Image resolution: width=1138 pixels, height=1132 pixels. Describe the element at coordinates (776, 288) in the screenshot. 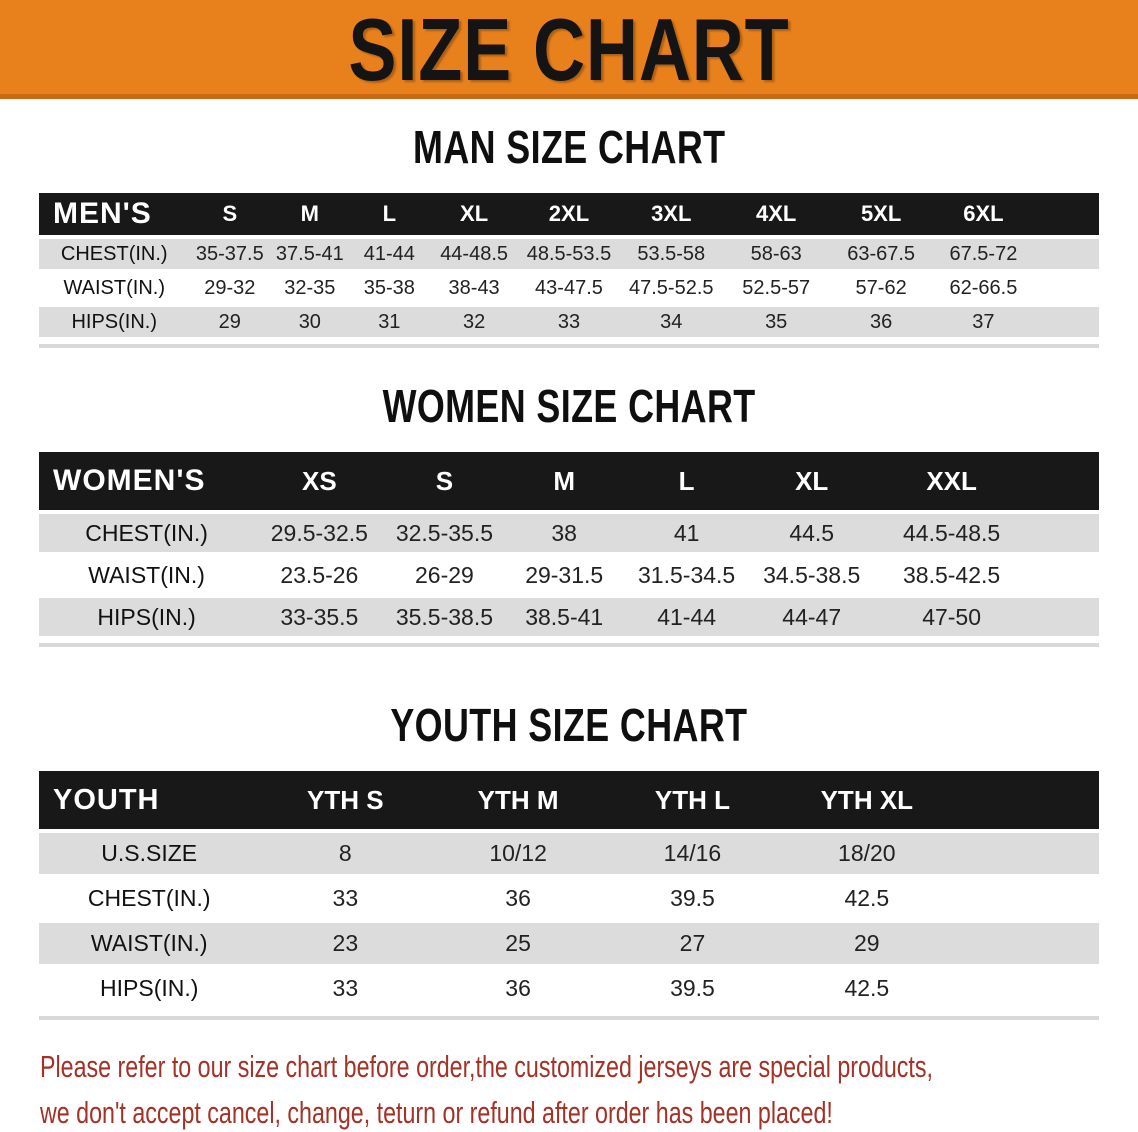

I see `measurement-value: 52.5-57` at that location.